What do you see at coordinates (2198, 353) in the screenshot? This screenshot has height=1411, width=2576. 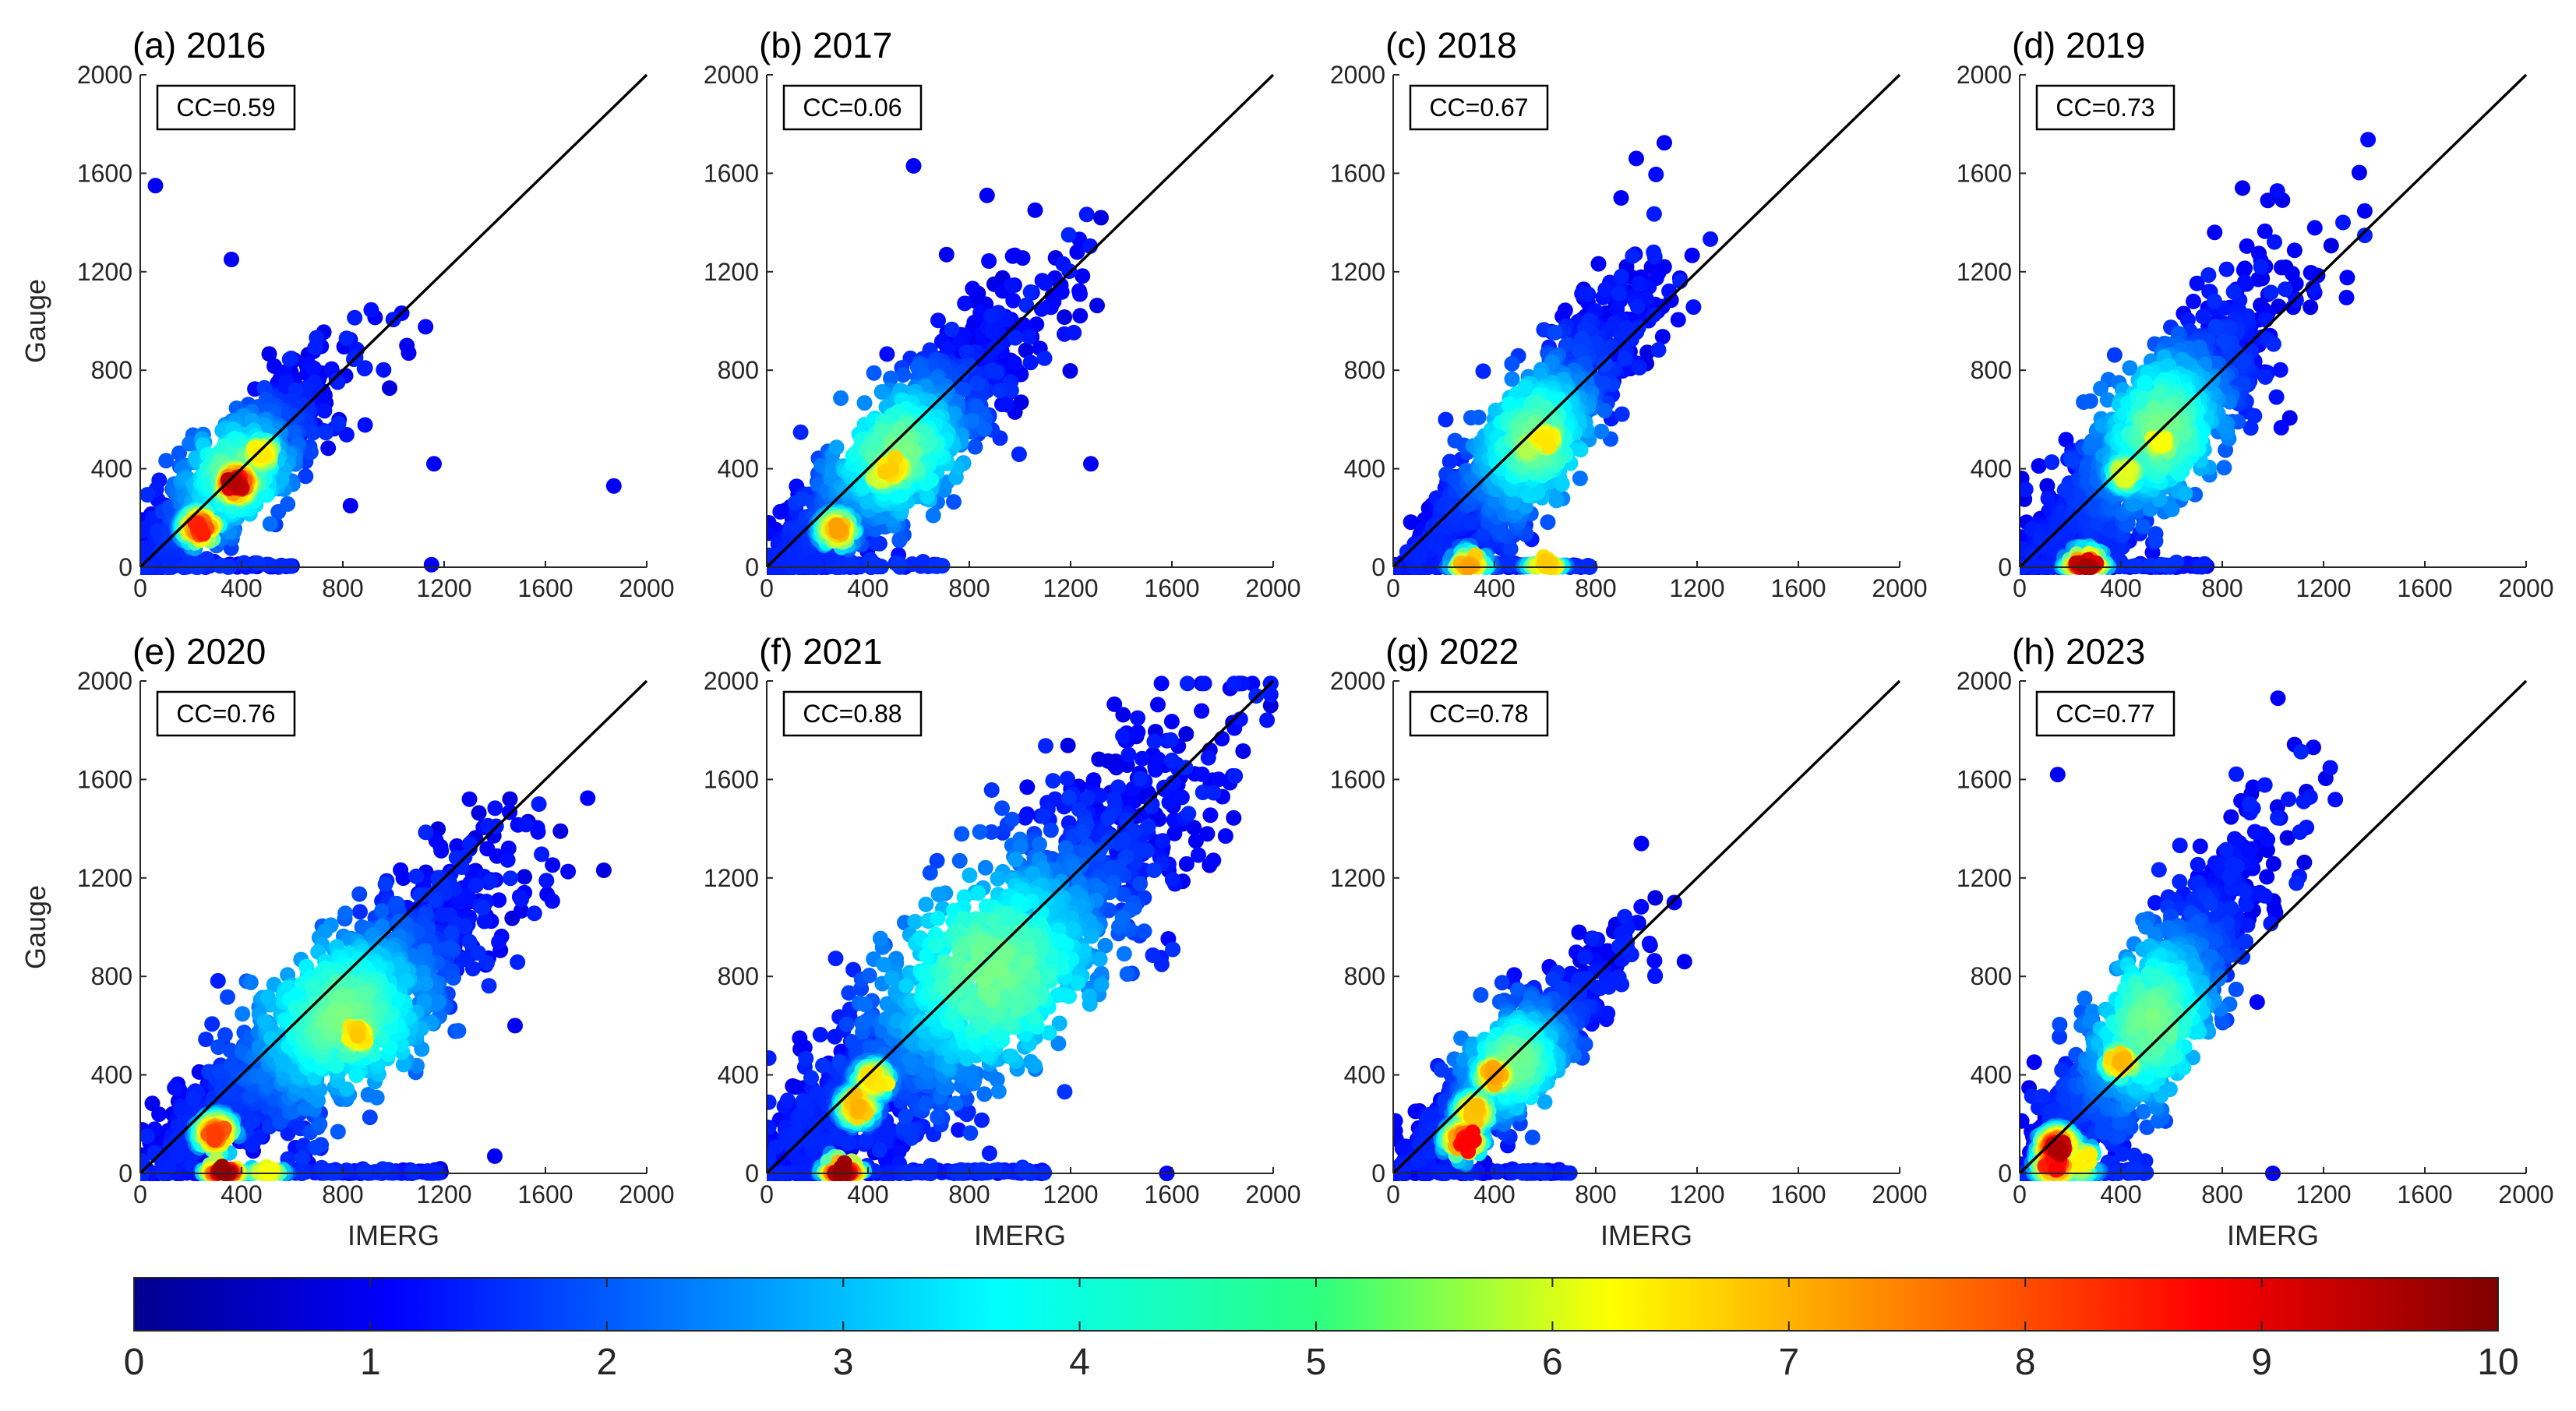 I see `data-points` at bounding box center [2198, 353].